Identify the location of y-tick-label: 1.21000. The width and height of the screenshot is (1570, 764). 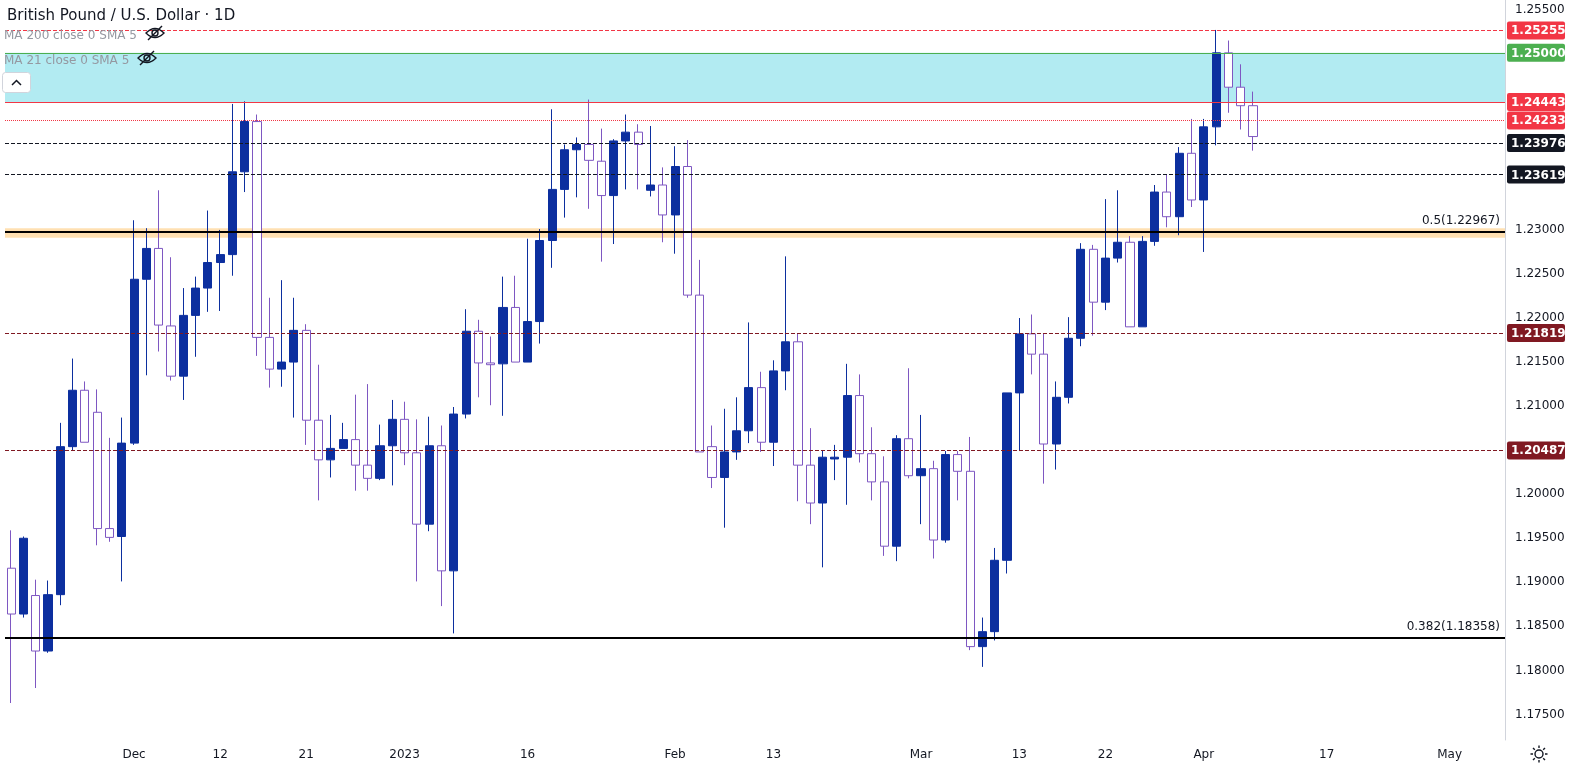
(1540, 405).